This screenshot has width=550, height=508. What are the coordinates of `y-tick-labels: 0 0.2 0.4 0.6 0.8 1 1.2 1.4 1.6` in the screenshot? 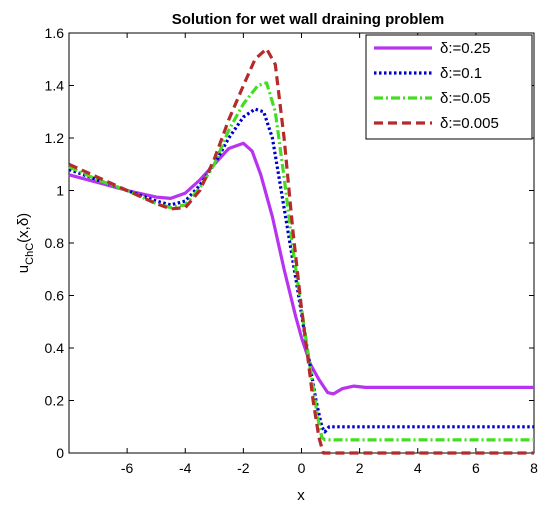 It's located at (55, 243).